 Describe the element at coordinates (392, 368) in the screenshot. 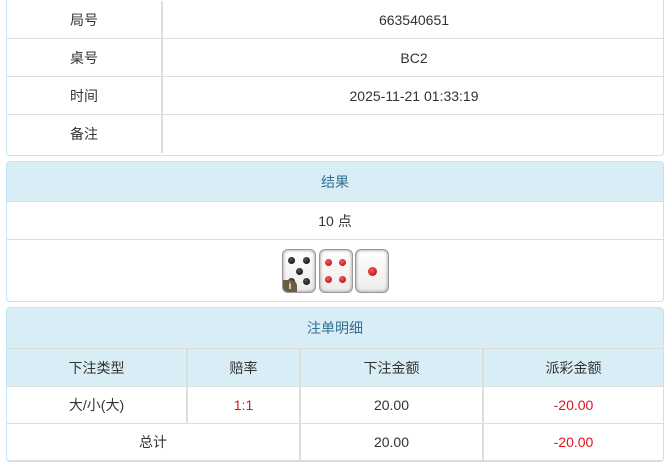

I see `header-bet-amount: 下注金额` at that location.